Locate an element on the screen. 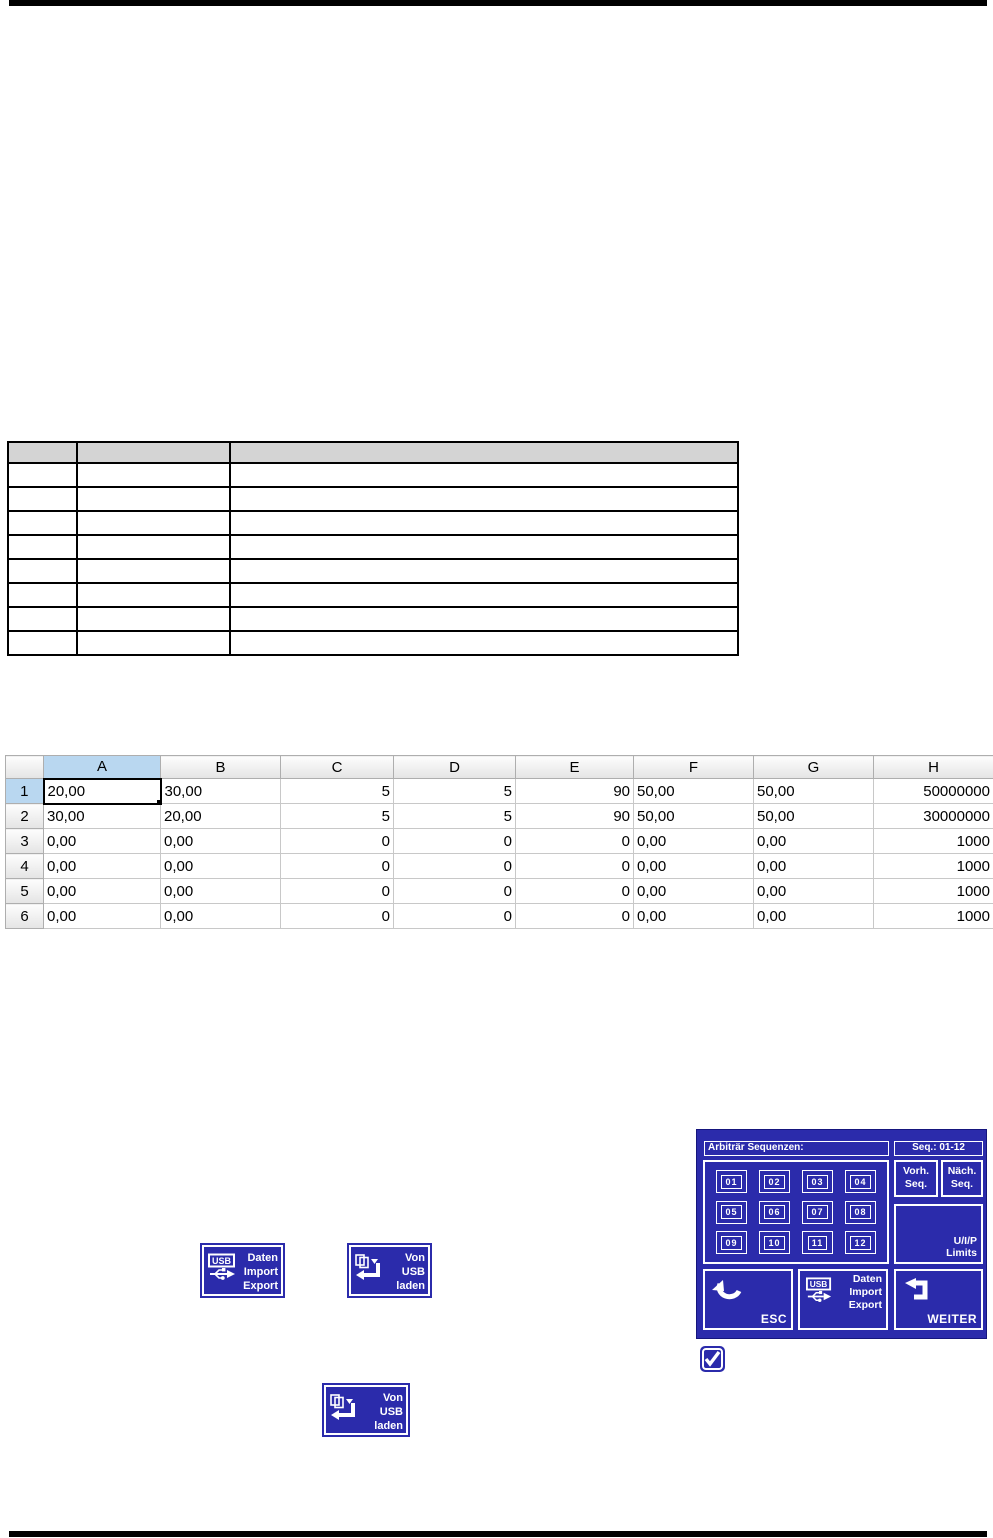 Image resolution: width=993 pixels, height=1538 pixels. select-all-corner is located at coordinates (24, 767).